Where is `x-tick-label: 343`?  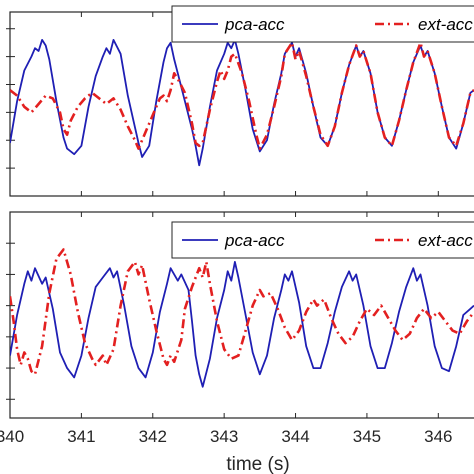 x-tick-label: 343 is located at coordinates (224, 436).